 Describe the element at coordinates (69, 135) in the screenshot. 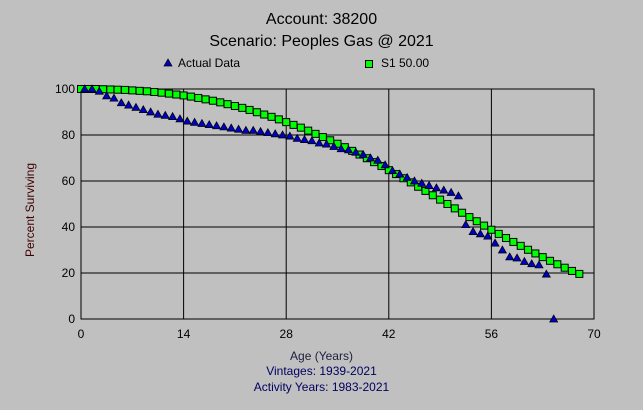

I see `y-tick-label: 80` at that location.